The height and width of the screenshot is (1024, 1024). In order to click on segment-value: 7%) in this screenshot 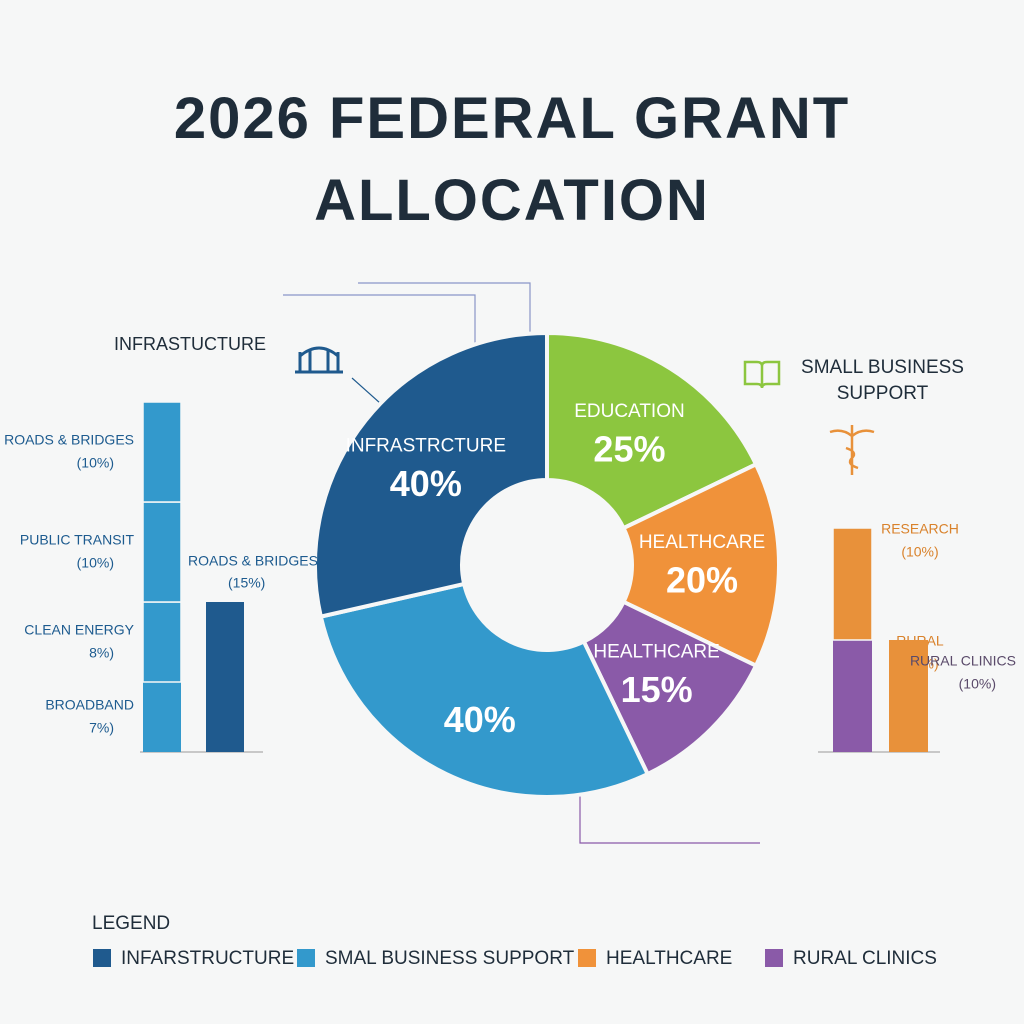, I will do `click(101, 728)`.